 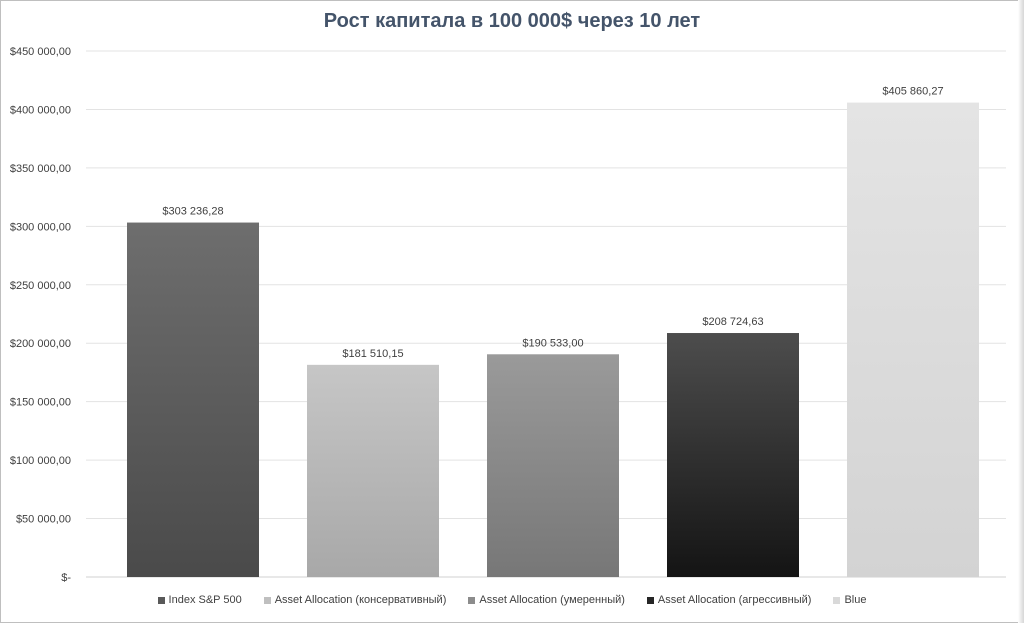 I want to click on page-edge-shadow, so click(x=1021, y=311).